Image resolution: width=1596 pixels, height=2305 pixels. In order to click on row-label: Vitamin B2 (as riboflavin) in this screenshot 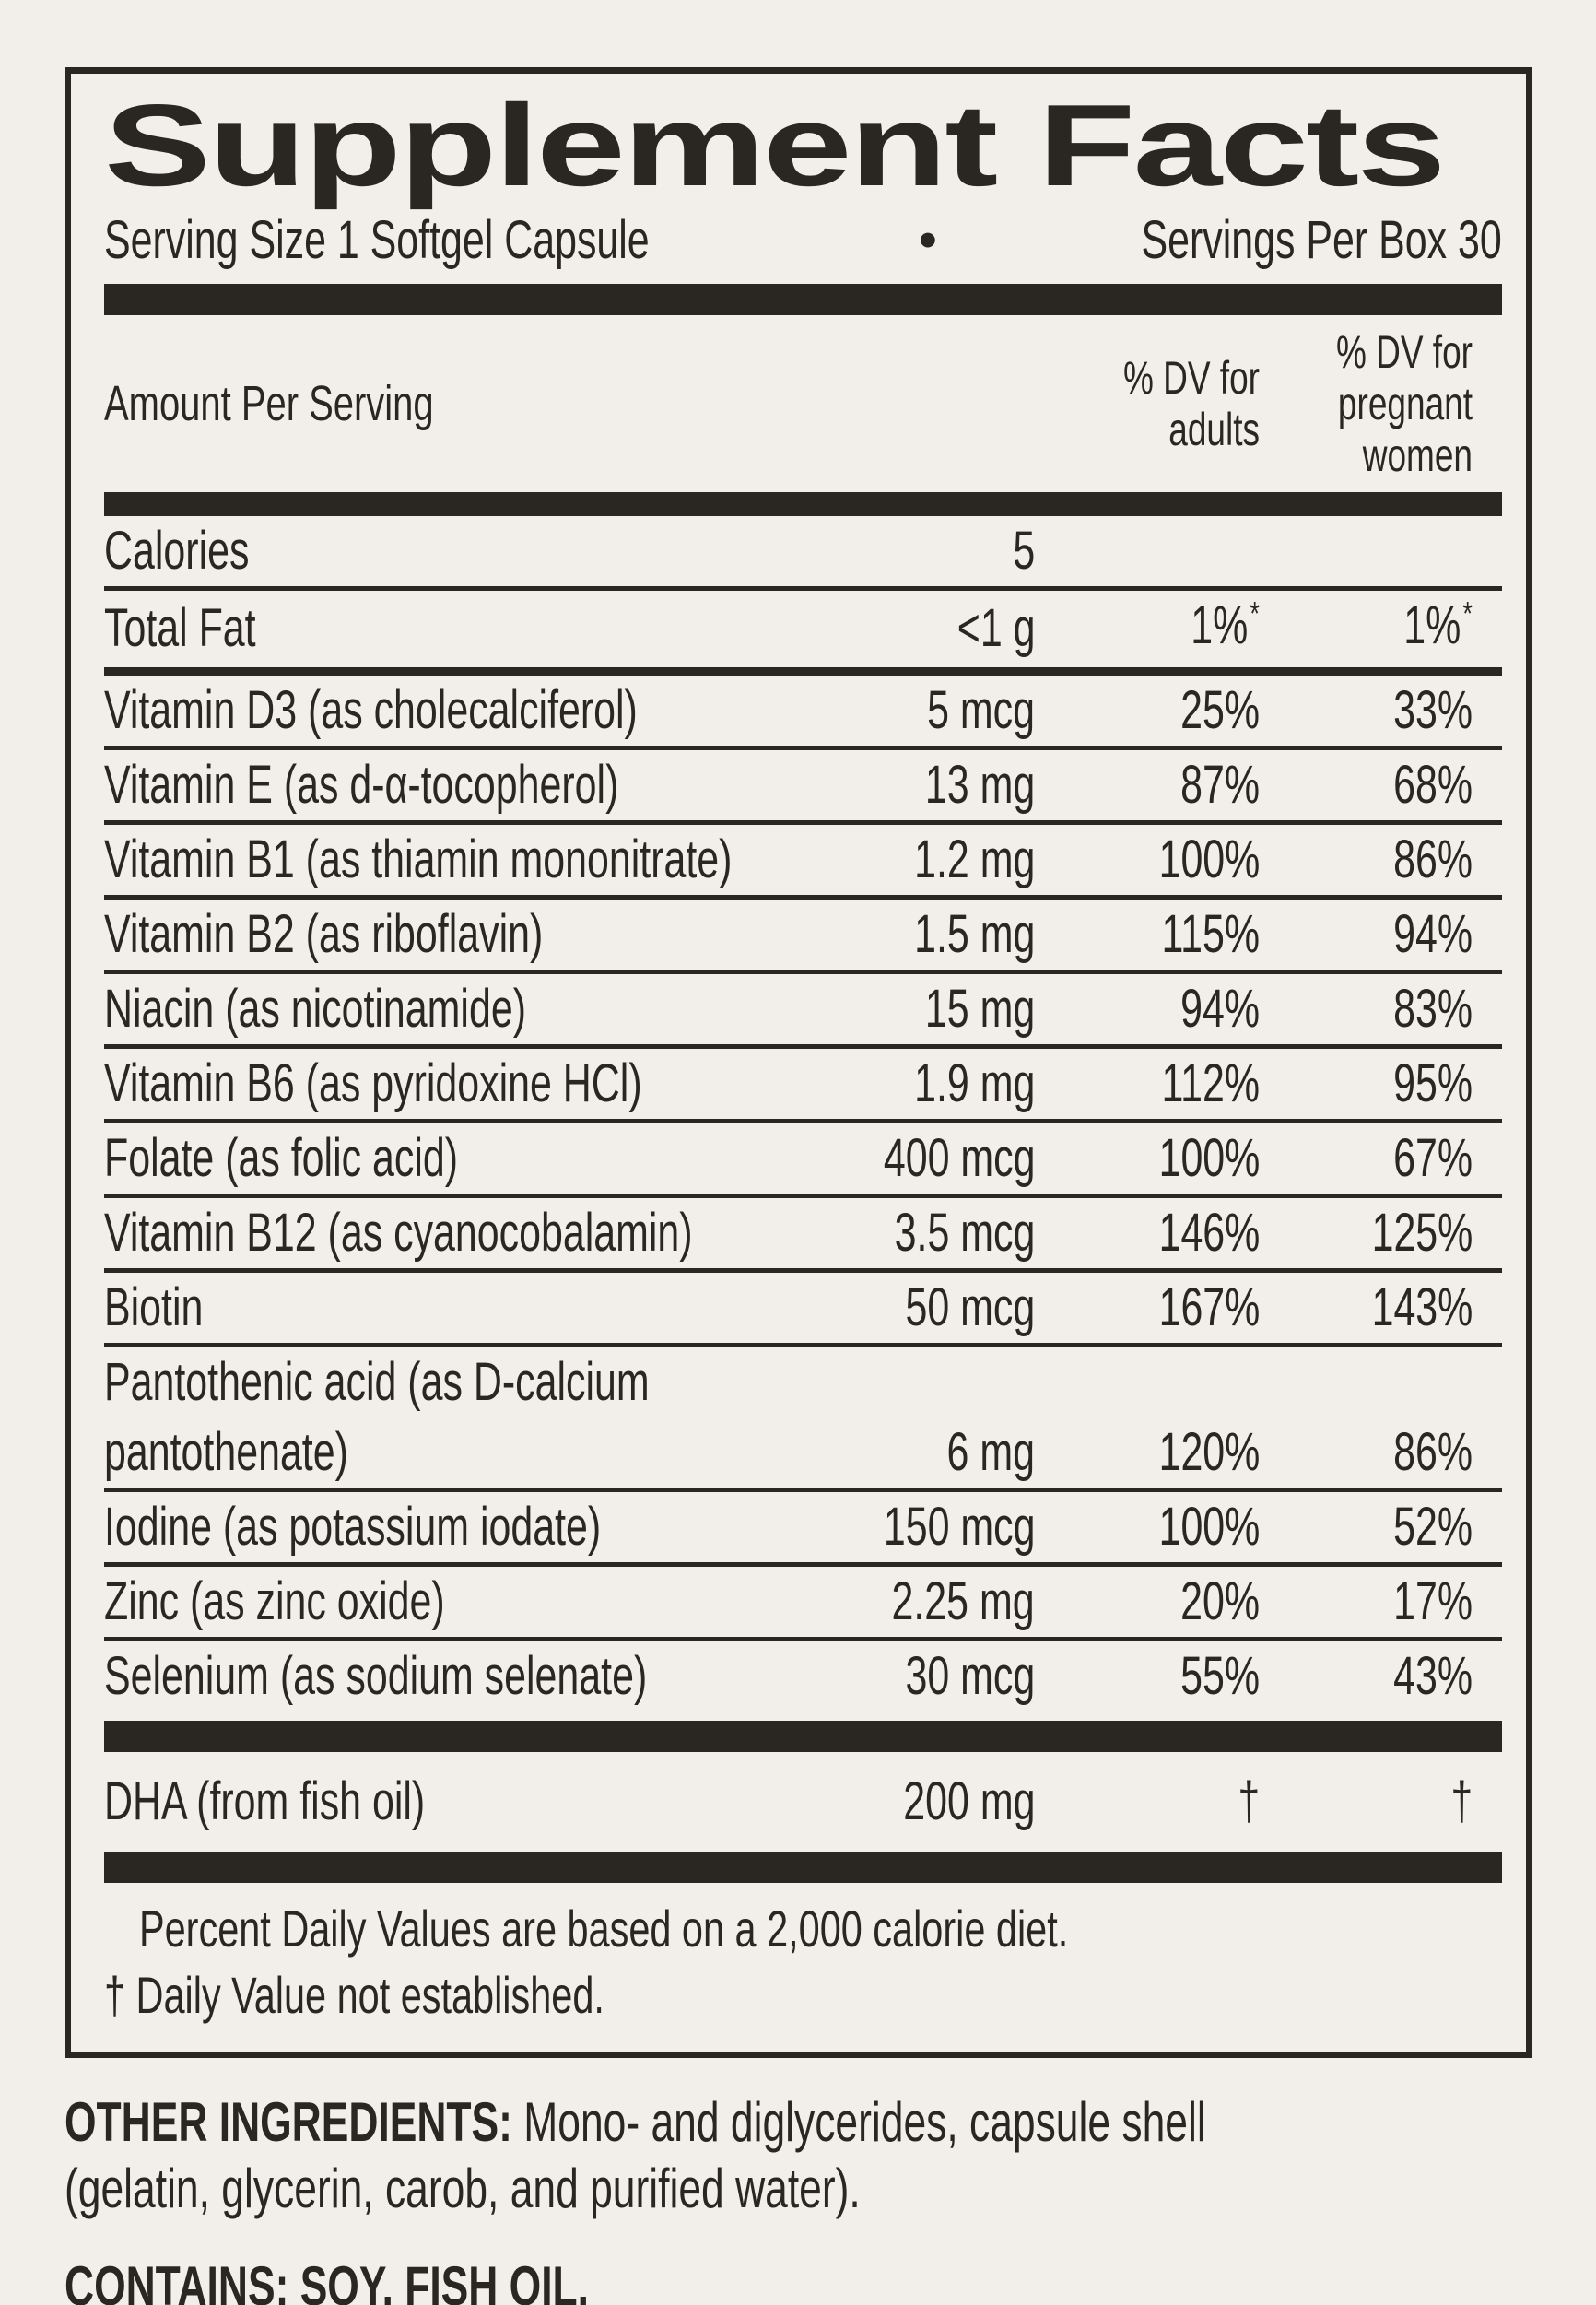, I will do `click(324, 933)`.